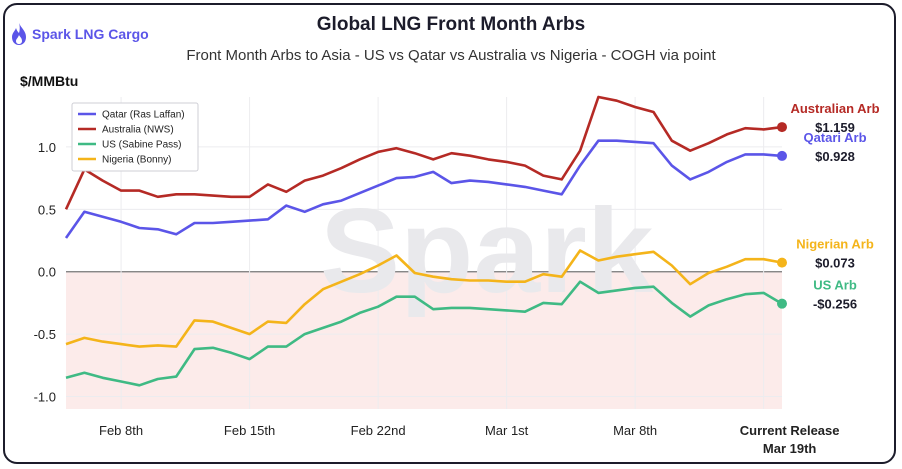 The height and width of the screenshot is (469, 902). What do you see at coordinates (45, 397) in the screenshot?
I see `y-tick-label: -1.0` at bounding box center [45, 397].